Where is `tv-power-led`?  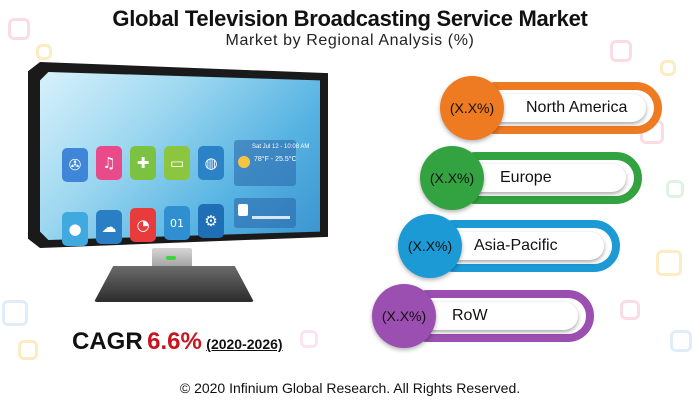 tv-power-led is located at coordinates (171, 258).